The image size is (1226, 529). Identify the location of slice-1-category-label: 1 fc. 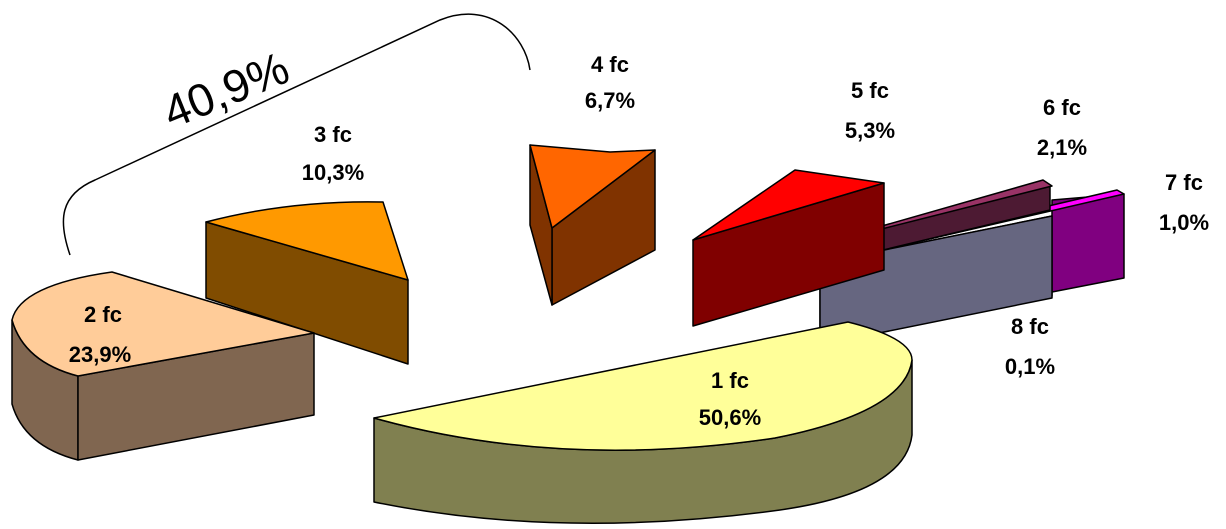
(730, 380).